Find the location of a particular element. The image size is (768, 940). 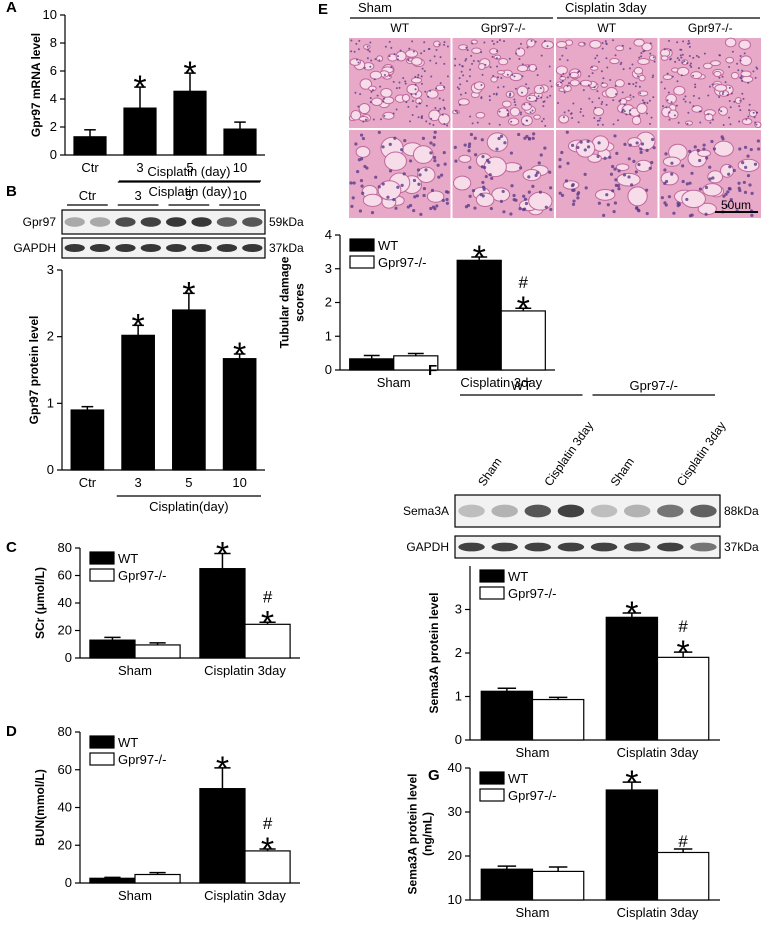

blot-size-label: 59kDa is located at coordinates (286, 222).